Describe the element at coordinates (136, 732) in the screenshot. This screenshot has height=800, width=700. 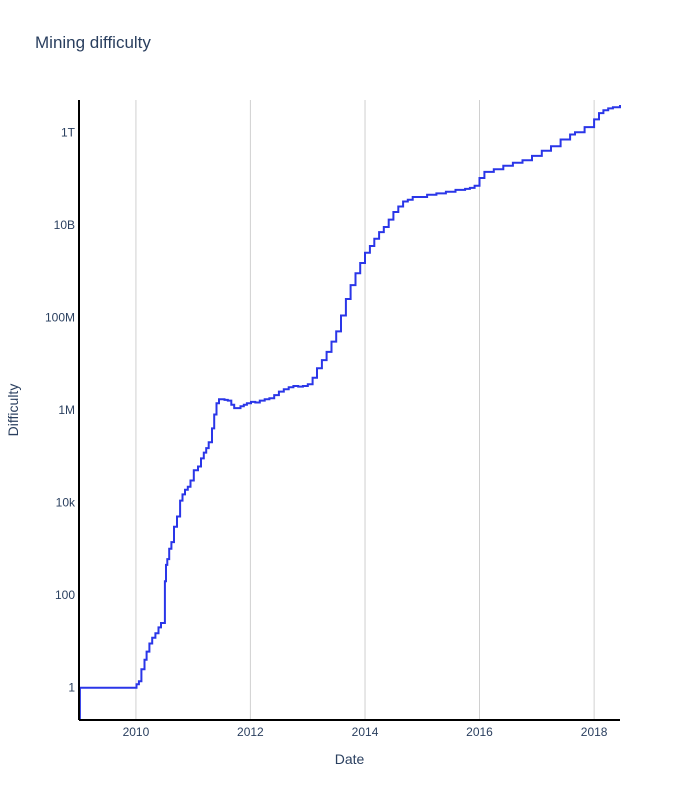
I see `x-tick-label: 2010` at that location.